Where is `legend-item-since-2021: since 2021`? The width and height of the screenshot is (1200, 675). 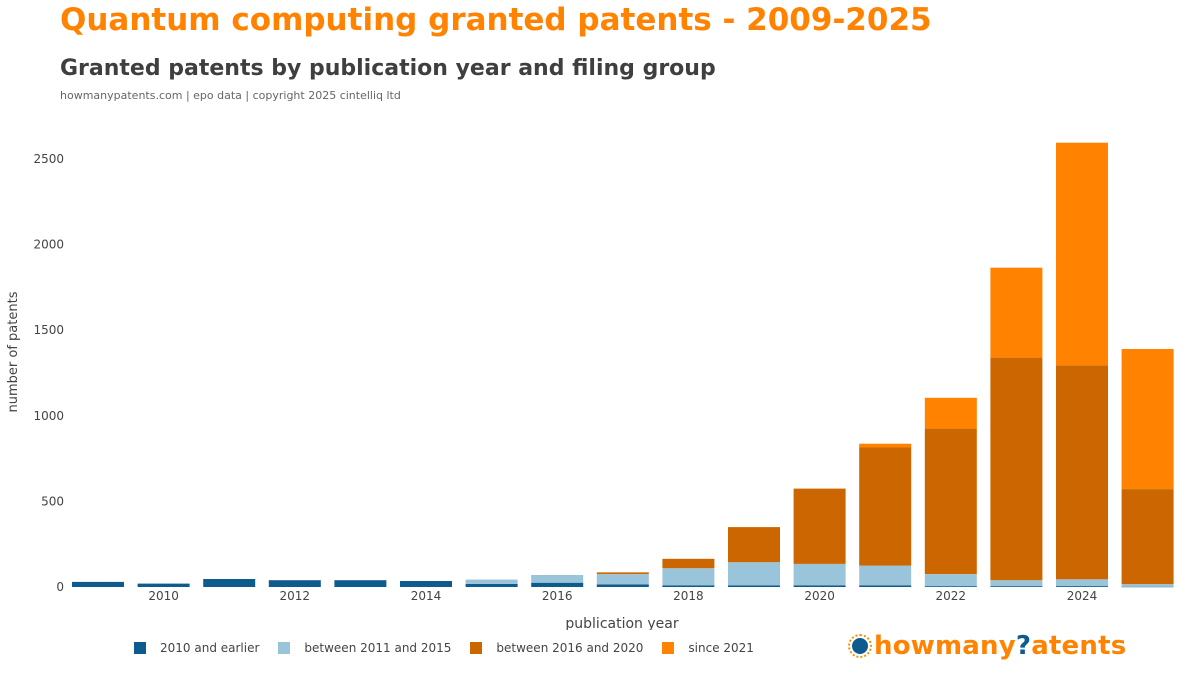
legend-item-since-2021: since 2021 is located at coordinates (708, 648).